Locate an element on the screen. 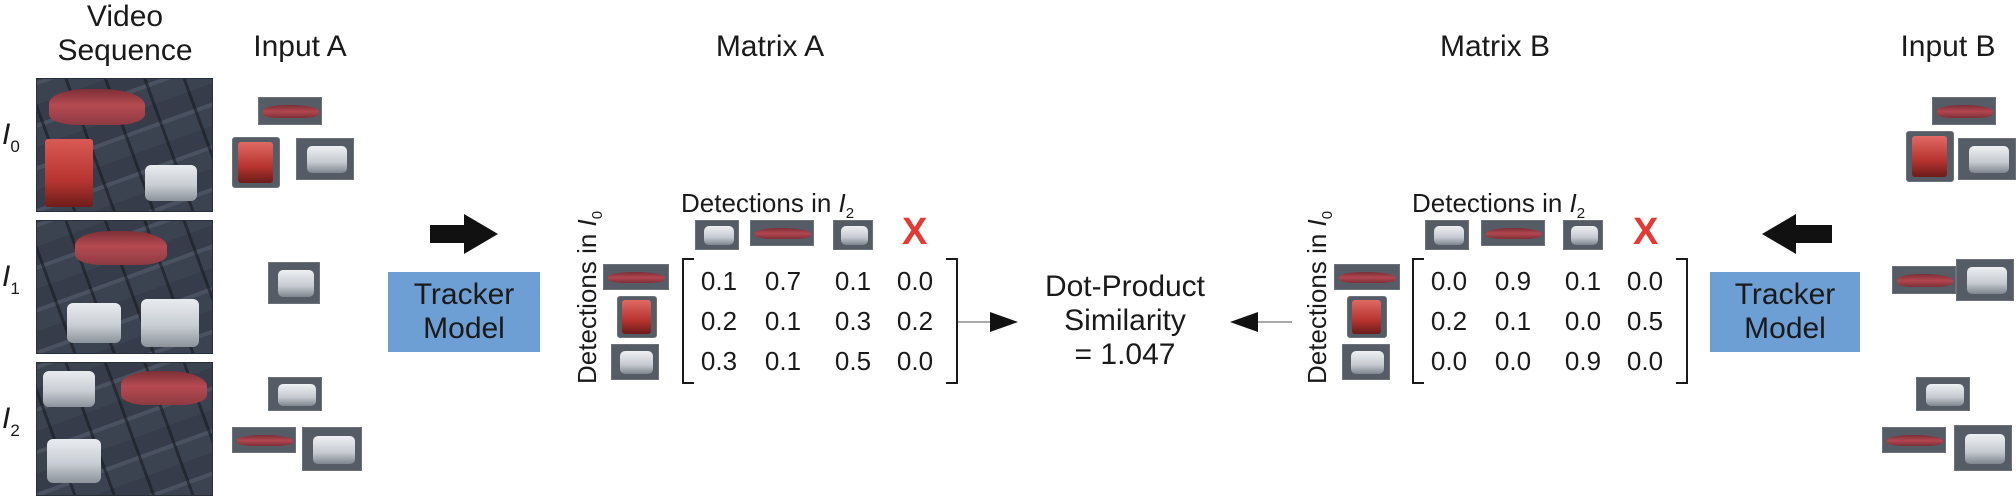 This screenshot has height=496, width=2016. matrix-b-row: 0.0 0.9 0.1 0.0 is located at coordinates (1550, 281).